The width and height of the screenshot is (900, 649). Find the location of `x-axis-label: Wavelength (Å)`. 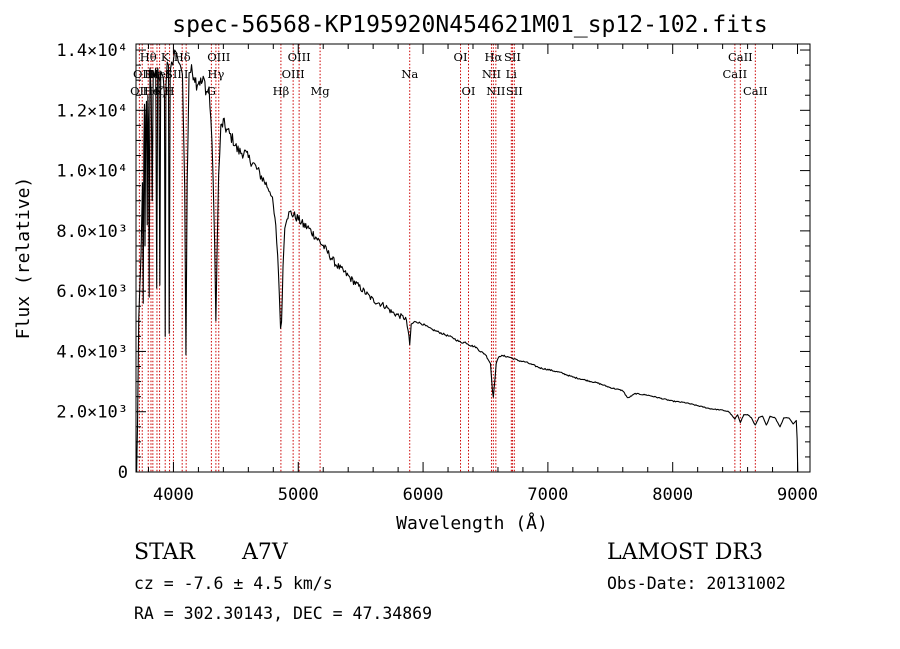

x-axis-label: Wavelength (Å) is located at coordinates (472, 523).